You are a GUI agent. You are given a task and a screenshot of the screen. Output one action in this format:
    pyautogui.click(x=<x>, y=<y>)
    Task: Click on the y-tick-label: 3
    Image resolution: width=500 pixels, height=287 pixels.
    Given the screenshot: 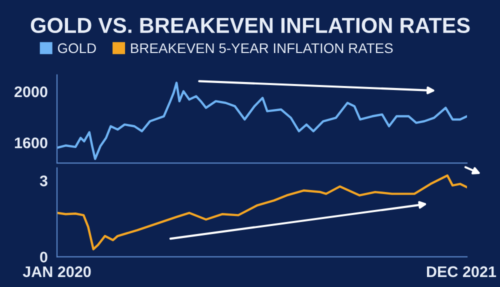 What is the action you would take?
    pyautogui.click(x=44, y=180)
    